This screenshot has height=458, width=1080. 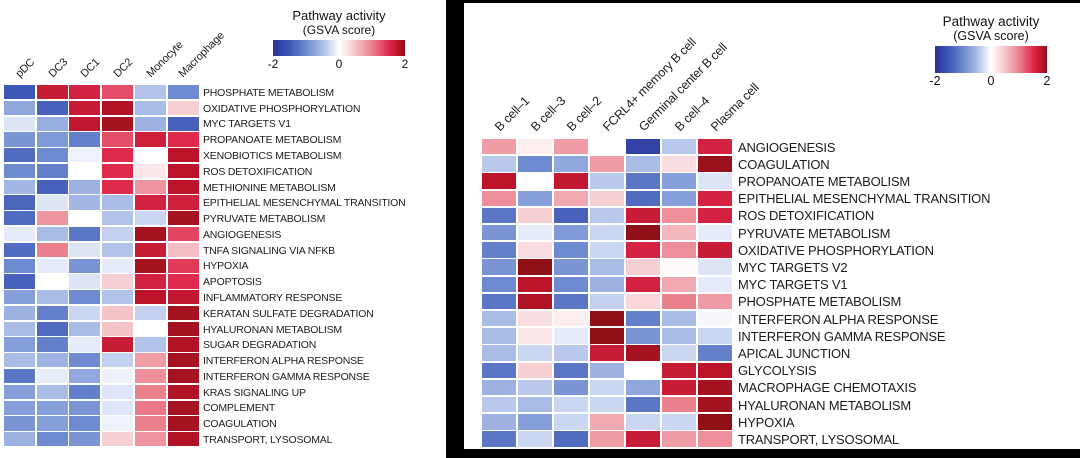 What do you see at coordinates (239, 408) in the screenshot?
I see `row-label: COMPLEMENT` at bounding box center [239, 408].